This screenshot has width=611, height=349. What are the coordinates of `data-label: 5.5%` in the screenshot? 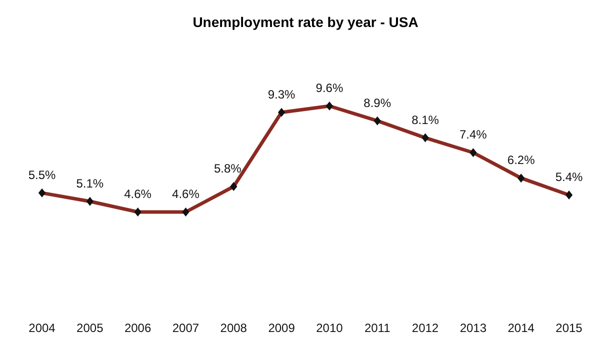 It's located at (42, 175).